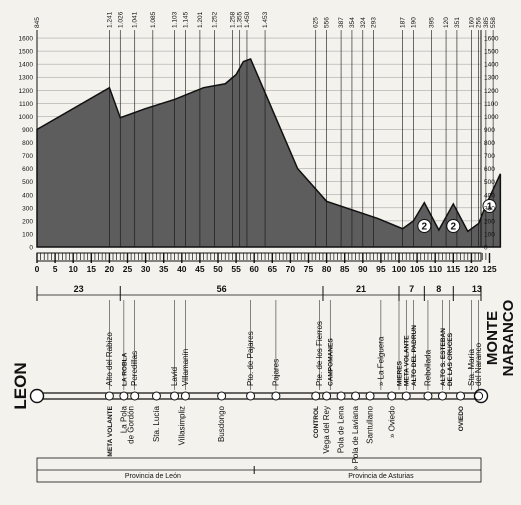 The width and height of the screenshot is (521, 505). What do you see at coordinates (214, 19) in the screenshot?
I see `summit-altitude-label: 1.252` at bounding box center [214, 19].